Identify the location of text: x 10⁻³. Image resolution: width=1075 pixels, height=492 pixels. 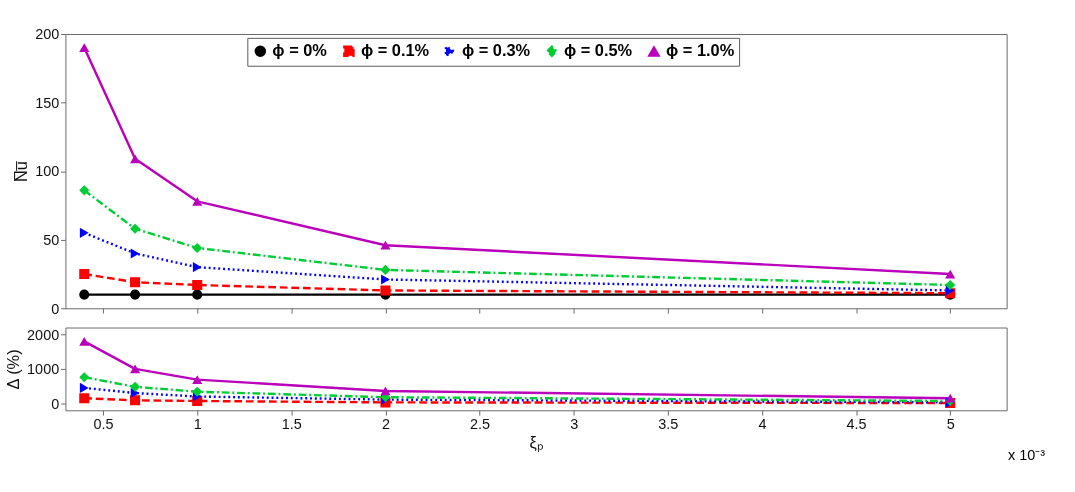
(1027, 455).